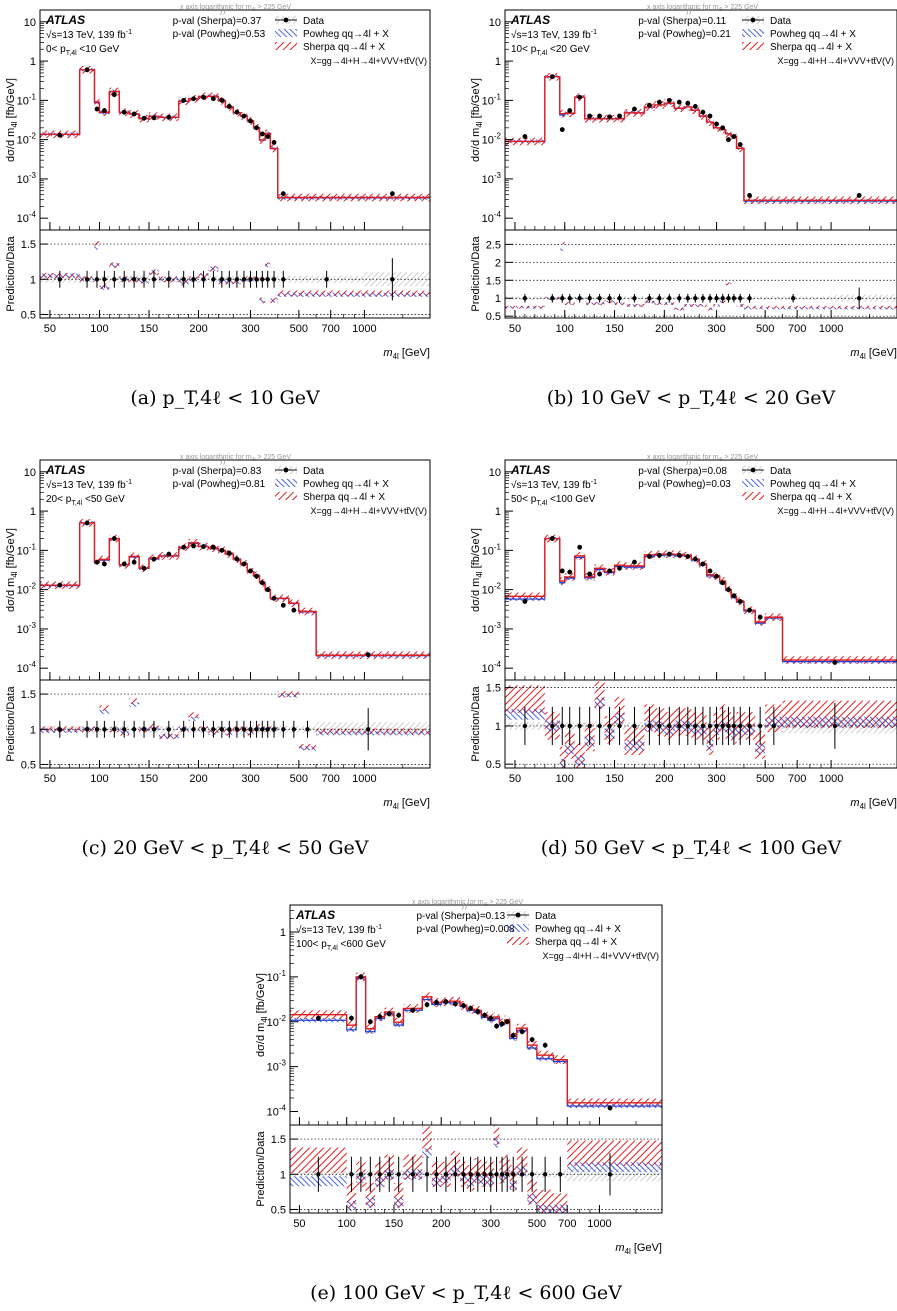 The width and height of the screenshot is (897, 1311). I want to click on pval-sherpa: p-val (Sherpa)=0.08, so click(682, 471).